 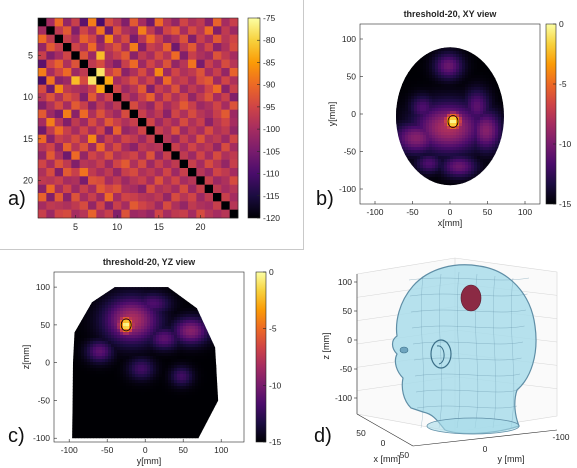 What do you see at coordinates (346, 369) in the screenshot?
I see `d-z-tick-label: -50` at bounding box center [346, 369].